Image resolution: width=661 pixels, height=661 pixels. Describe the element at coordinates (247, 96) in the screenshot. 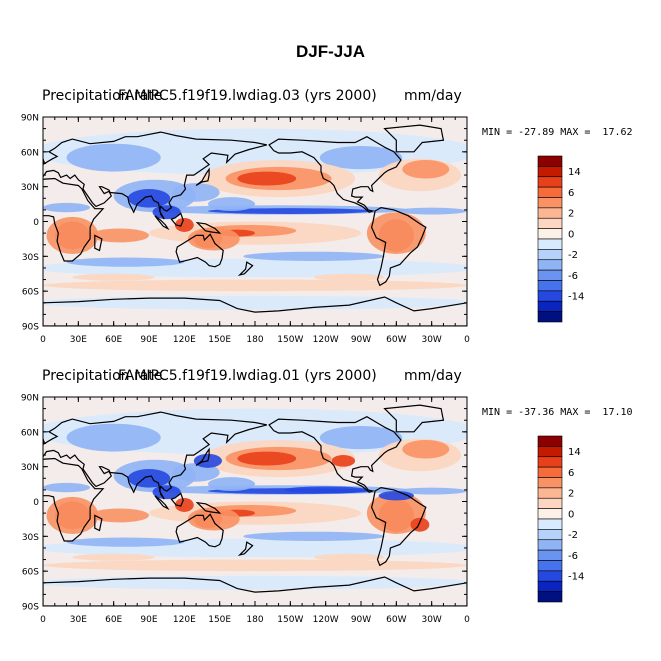

I see `panel-1-case: FAMIPC5.f19f19.lwdiag.03 (yrs 2000)` at that location.